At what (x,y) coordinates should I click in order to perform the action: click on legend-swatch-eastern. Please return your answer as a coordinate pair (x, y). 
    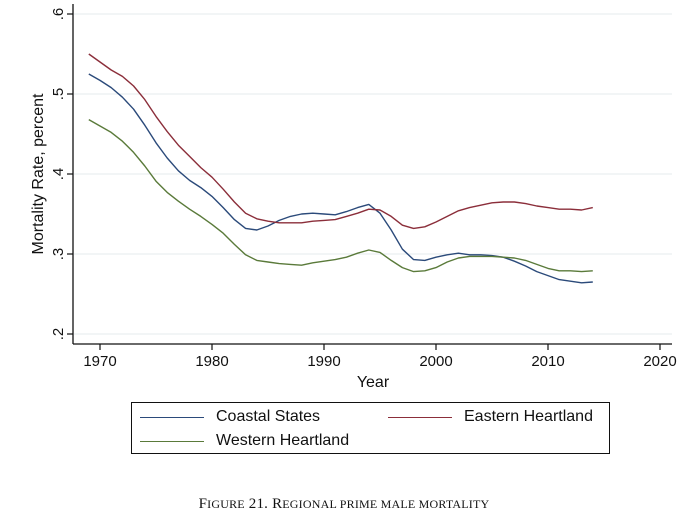
    Looking at the image, I should click on (420, 417).